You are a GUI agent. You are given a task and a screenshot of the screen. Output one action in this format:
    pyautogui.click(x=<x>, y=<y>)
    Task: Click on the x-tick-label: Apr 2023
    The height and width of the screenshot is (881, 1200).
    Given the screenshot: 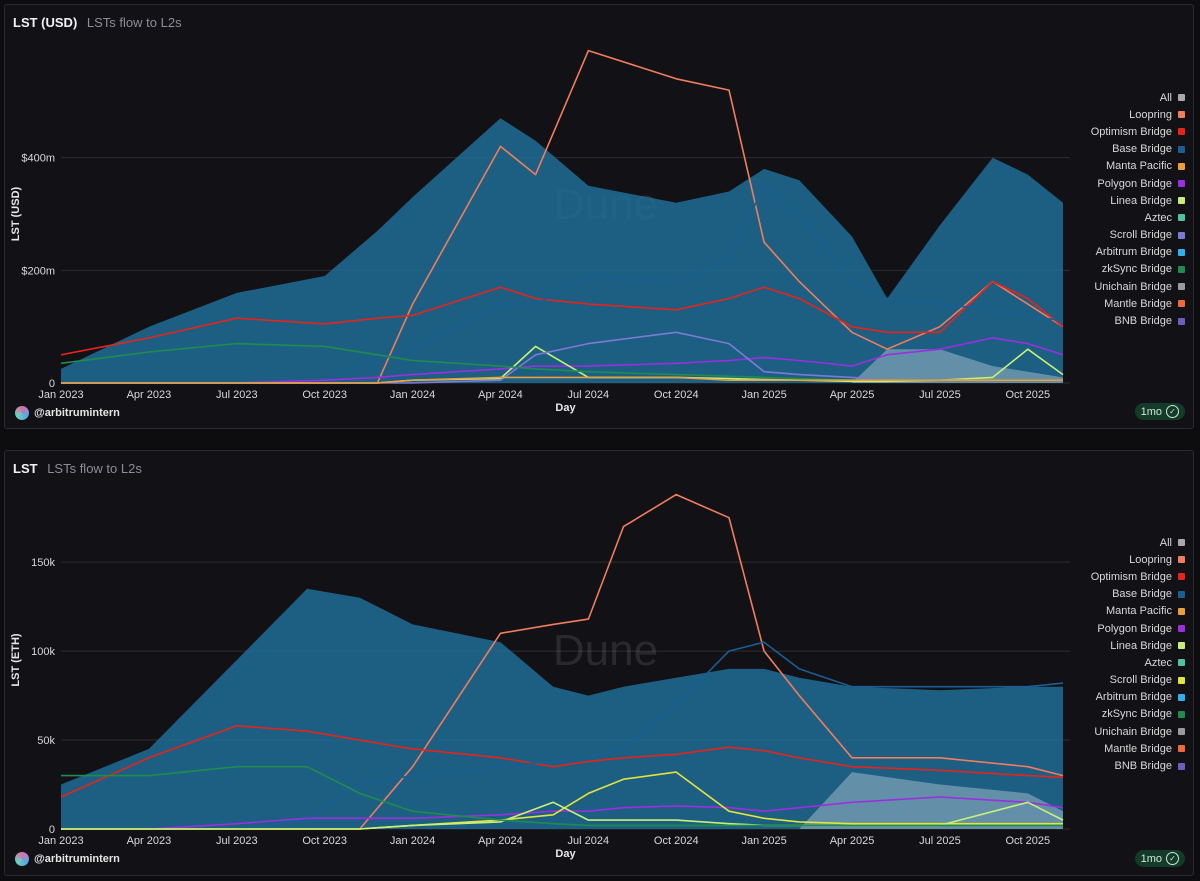 What is the action you would take?
    pyautogui.click(x=149, y=395)
    